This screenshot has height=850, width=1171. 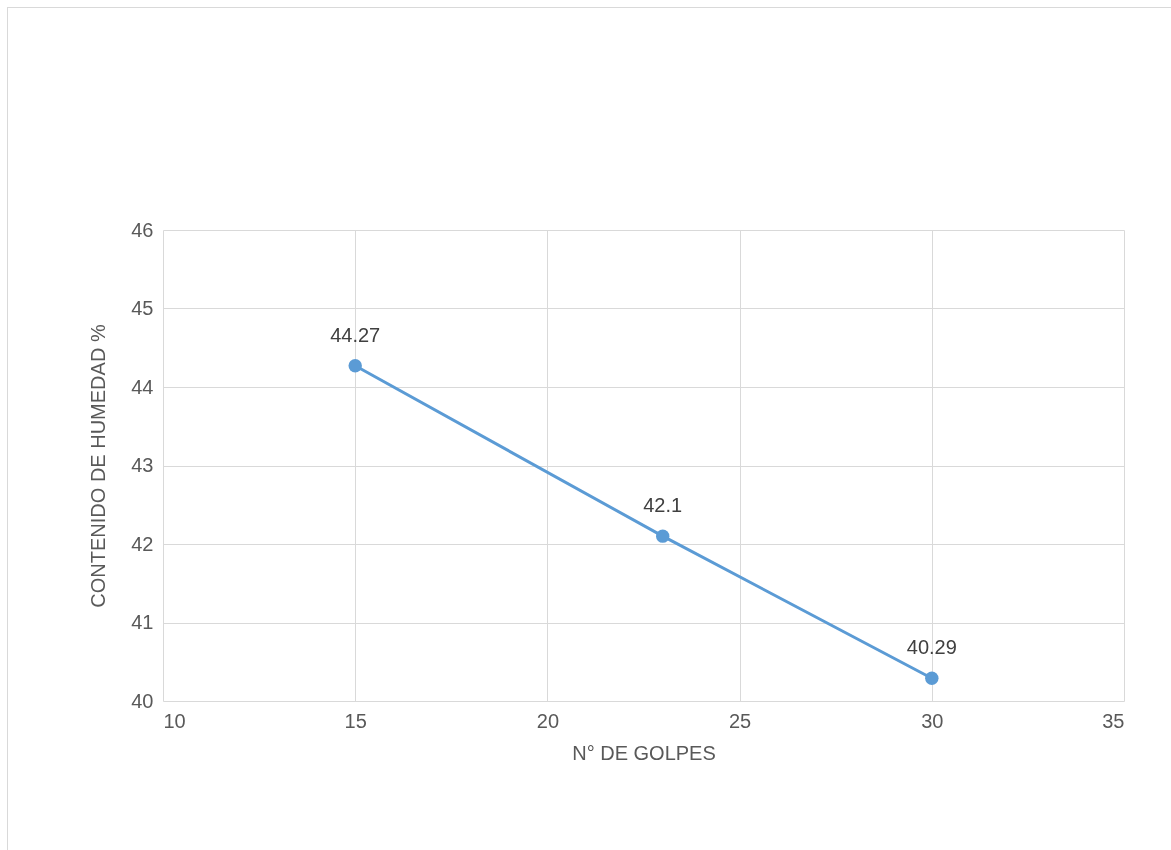 I want to click on x-tick-label: 25, so click(x=740, y=720).